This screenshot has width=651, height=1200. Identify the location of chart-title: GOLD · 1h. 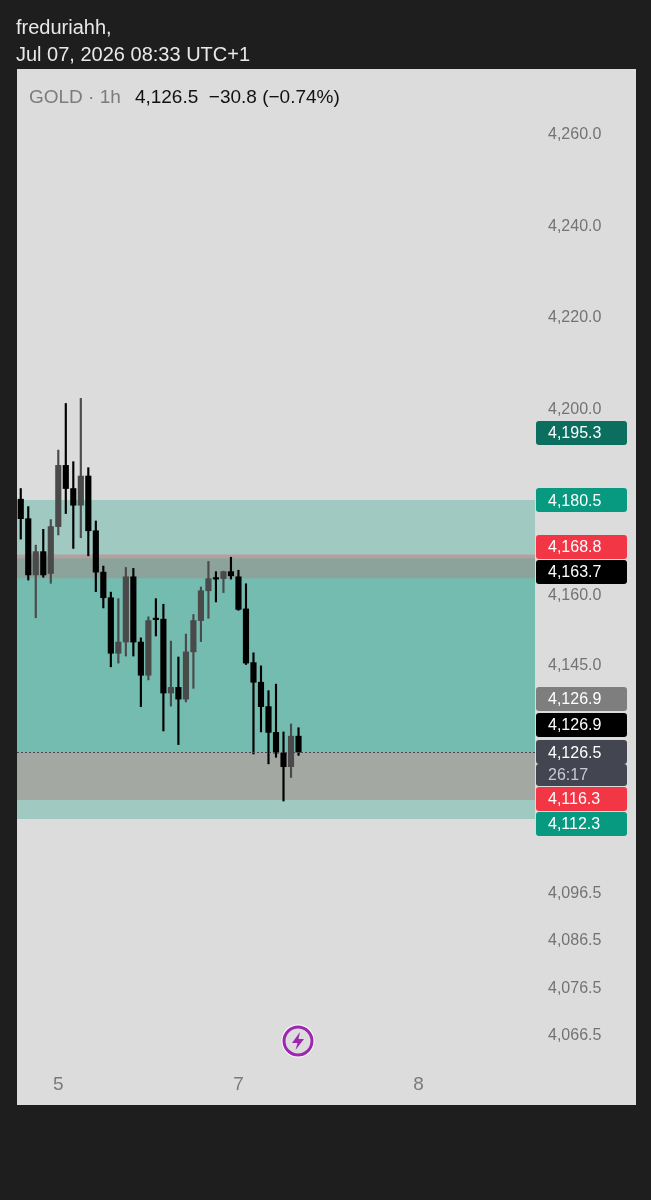
(75, 97).